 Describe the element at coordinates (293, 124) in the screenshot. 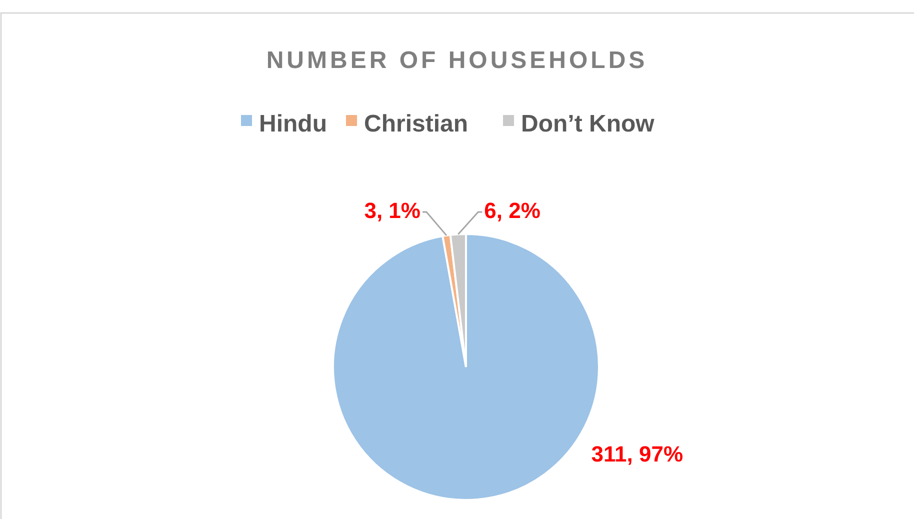

I see `legend-label: Hindu` at that location.